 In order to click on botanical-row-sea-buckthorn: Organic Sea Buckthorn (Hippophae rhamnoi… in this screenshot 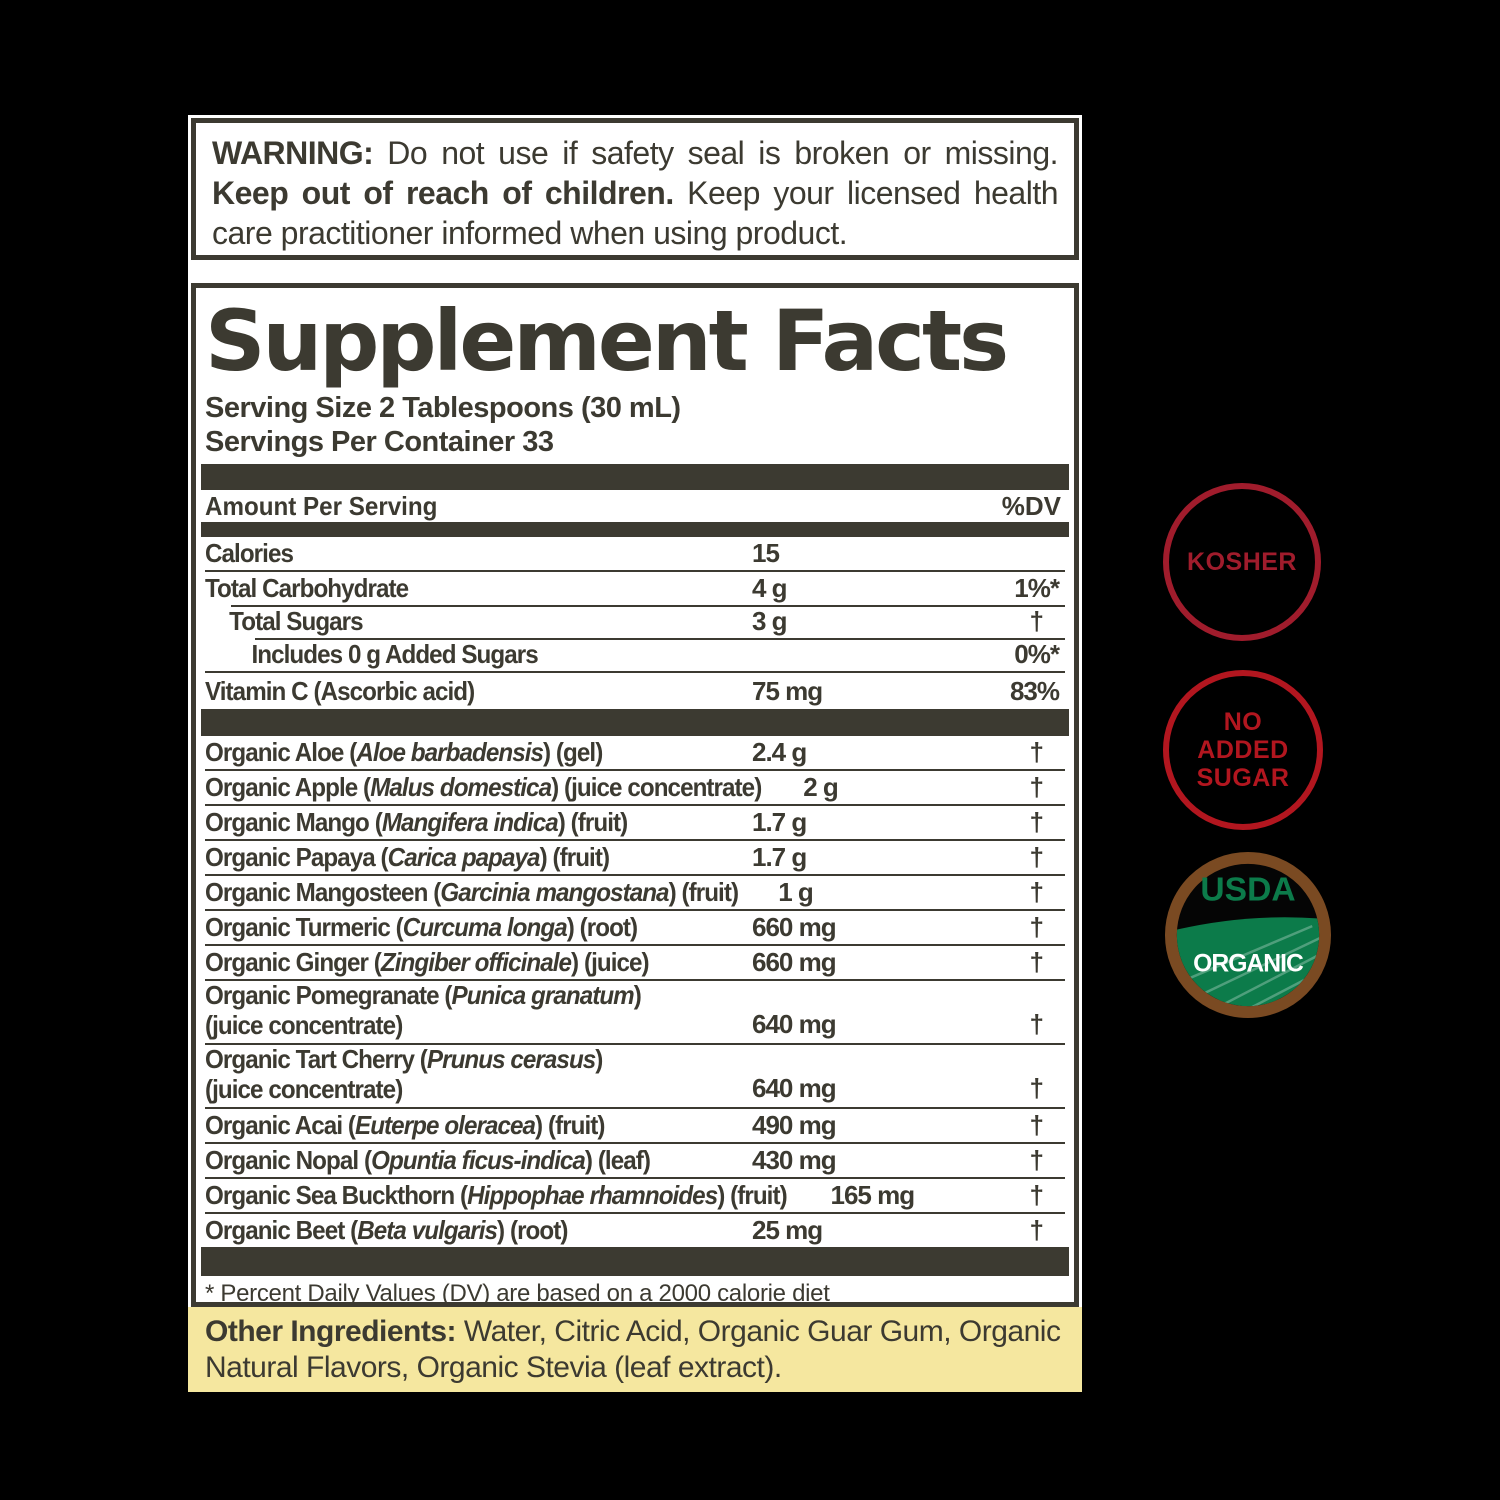, I will do `click(635, 1194)`.